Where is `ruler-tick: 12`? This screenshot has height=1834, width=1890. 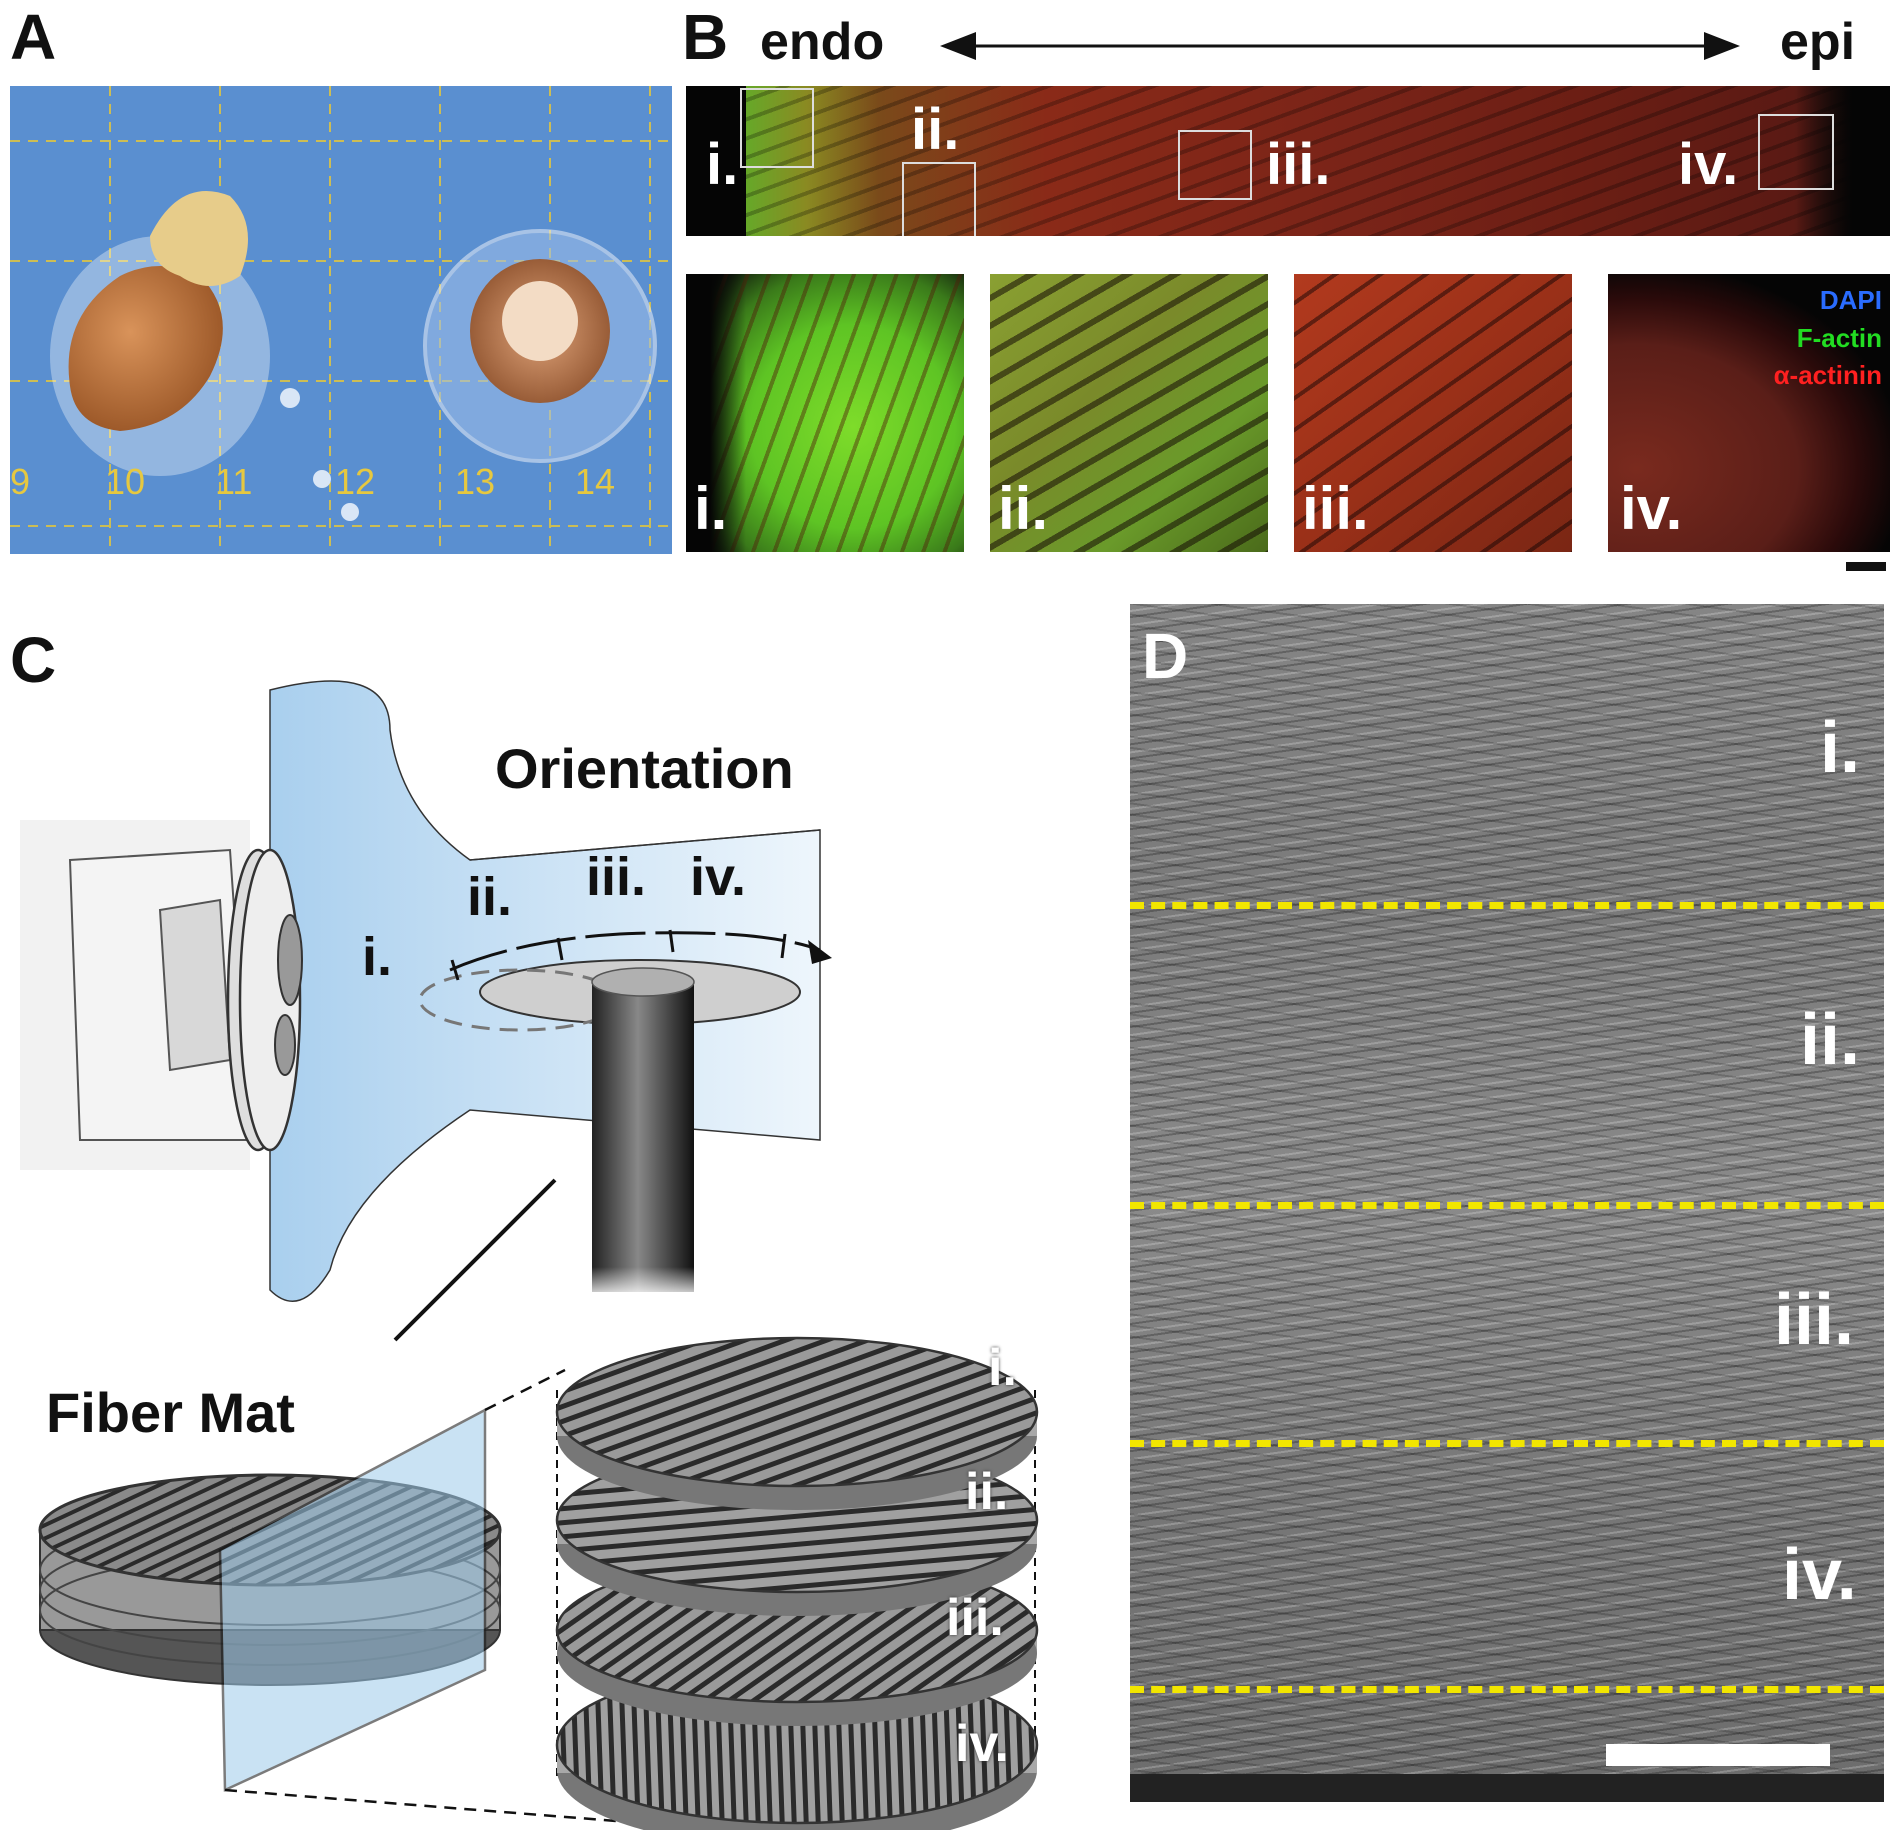
ruler-tick: 12 is located at coordinates (355, 481).